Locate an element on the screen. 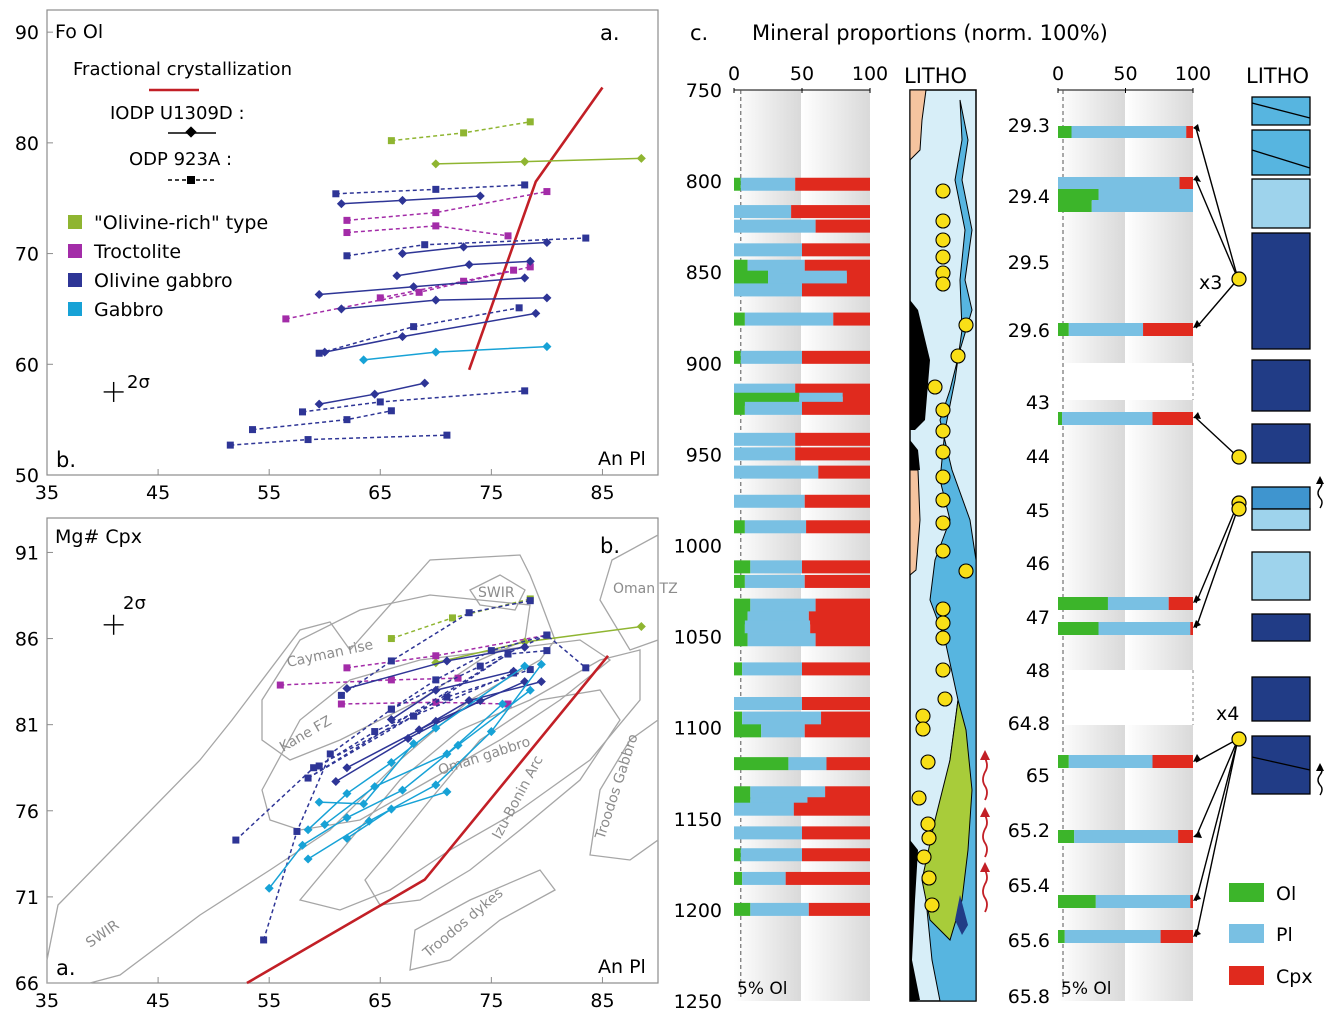  mg-fractional-crystallization-line is located at coordinates (428, 819).